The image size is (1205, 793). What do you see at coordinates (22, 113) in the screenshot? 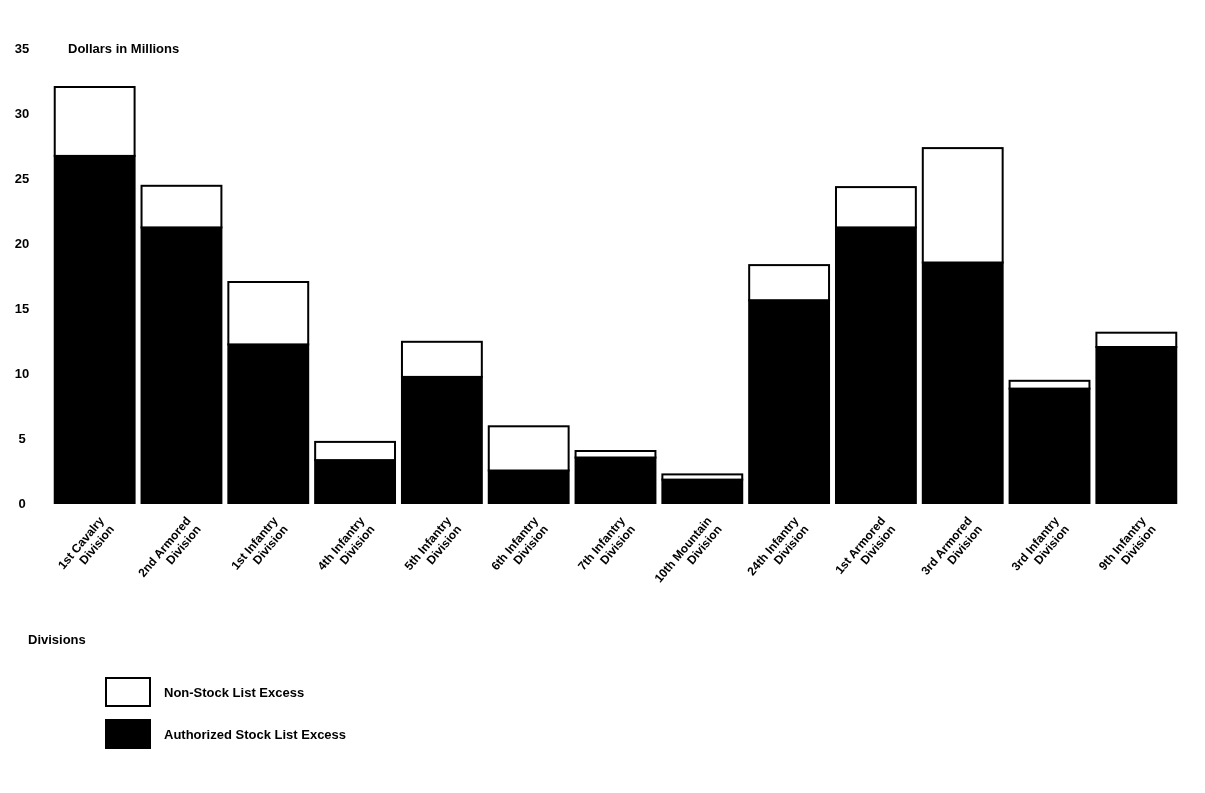
I see `y-tick-label: 30` at bounding box center [22, 113].